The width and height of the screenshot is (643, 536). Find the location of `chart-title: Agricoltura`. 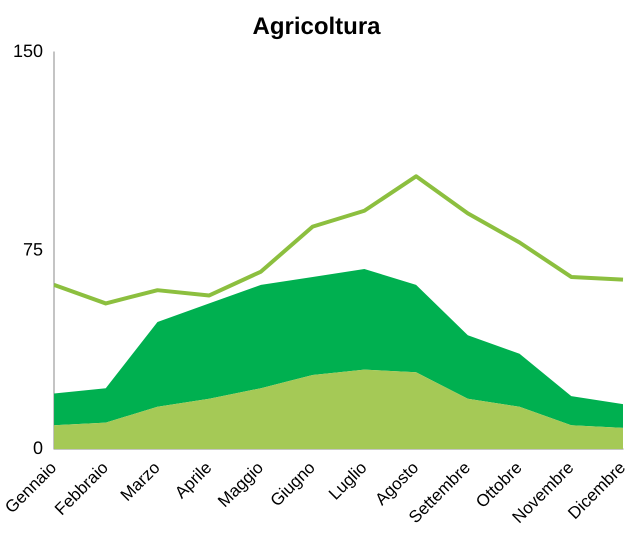

chart-title: Agricoltura is located at coordinates (317, 26).